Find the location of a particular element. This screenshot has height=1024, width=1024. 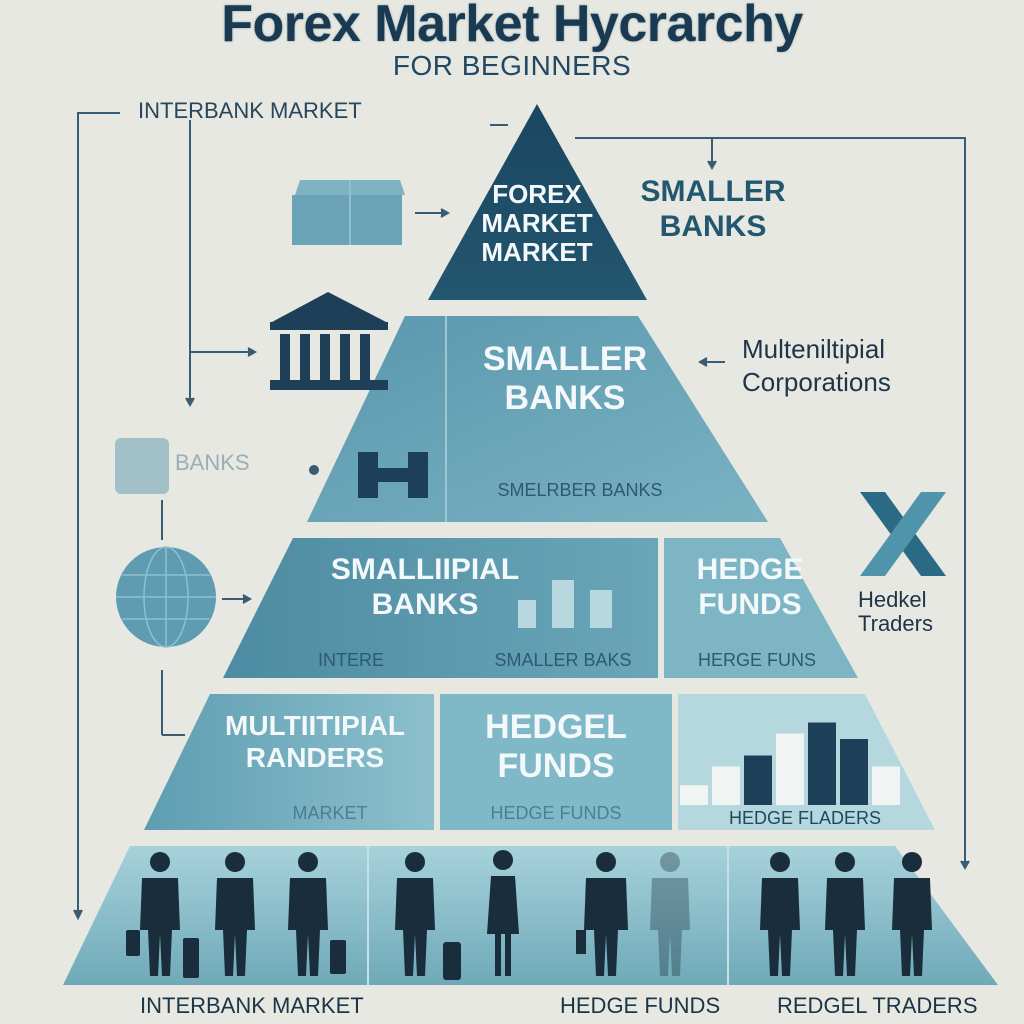

tier-fourth-middle is located at coordinates (556, 762).